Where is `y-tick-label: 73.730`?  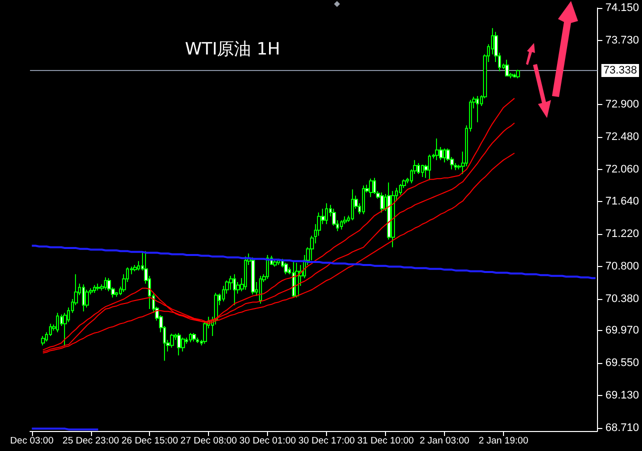
y-tick-label: 73.730 is located at coordinates (622, 40).